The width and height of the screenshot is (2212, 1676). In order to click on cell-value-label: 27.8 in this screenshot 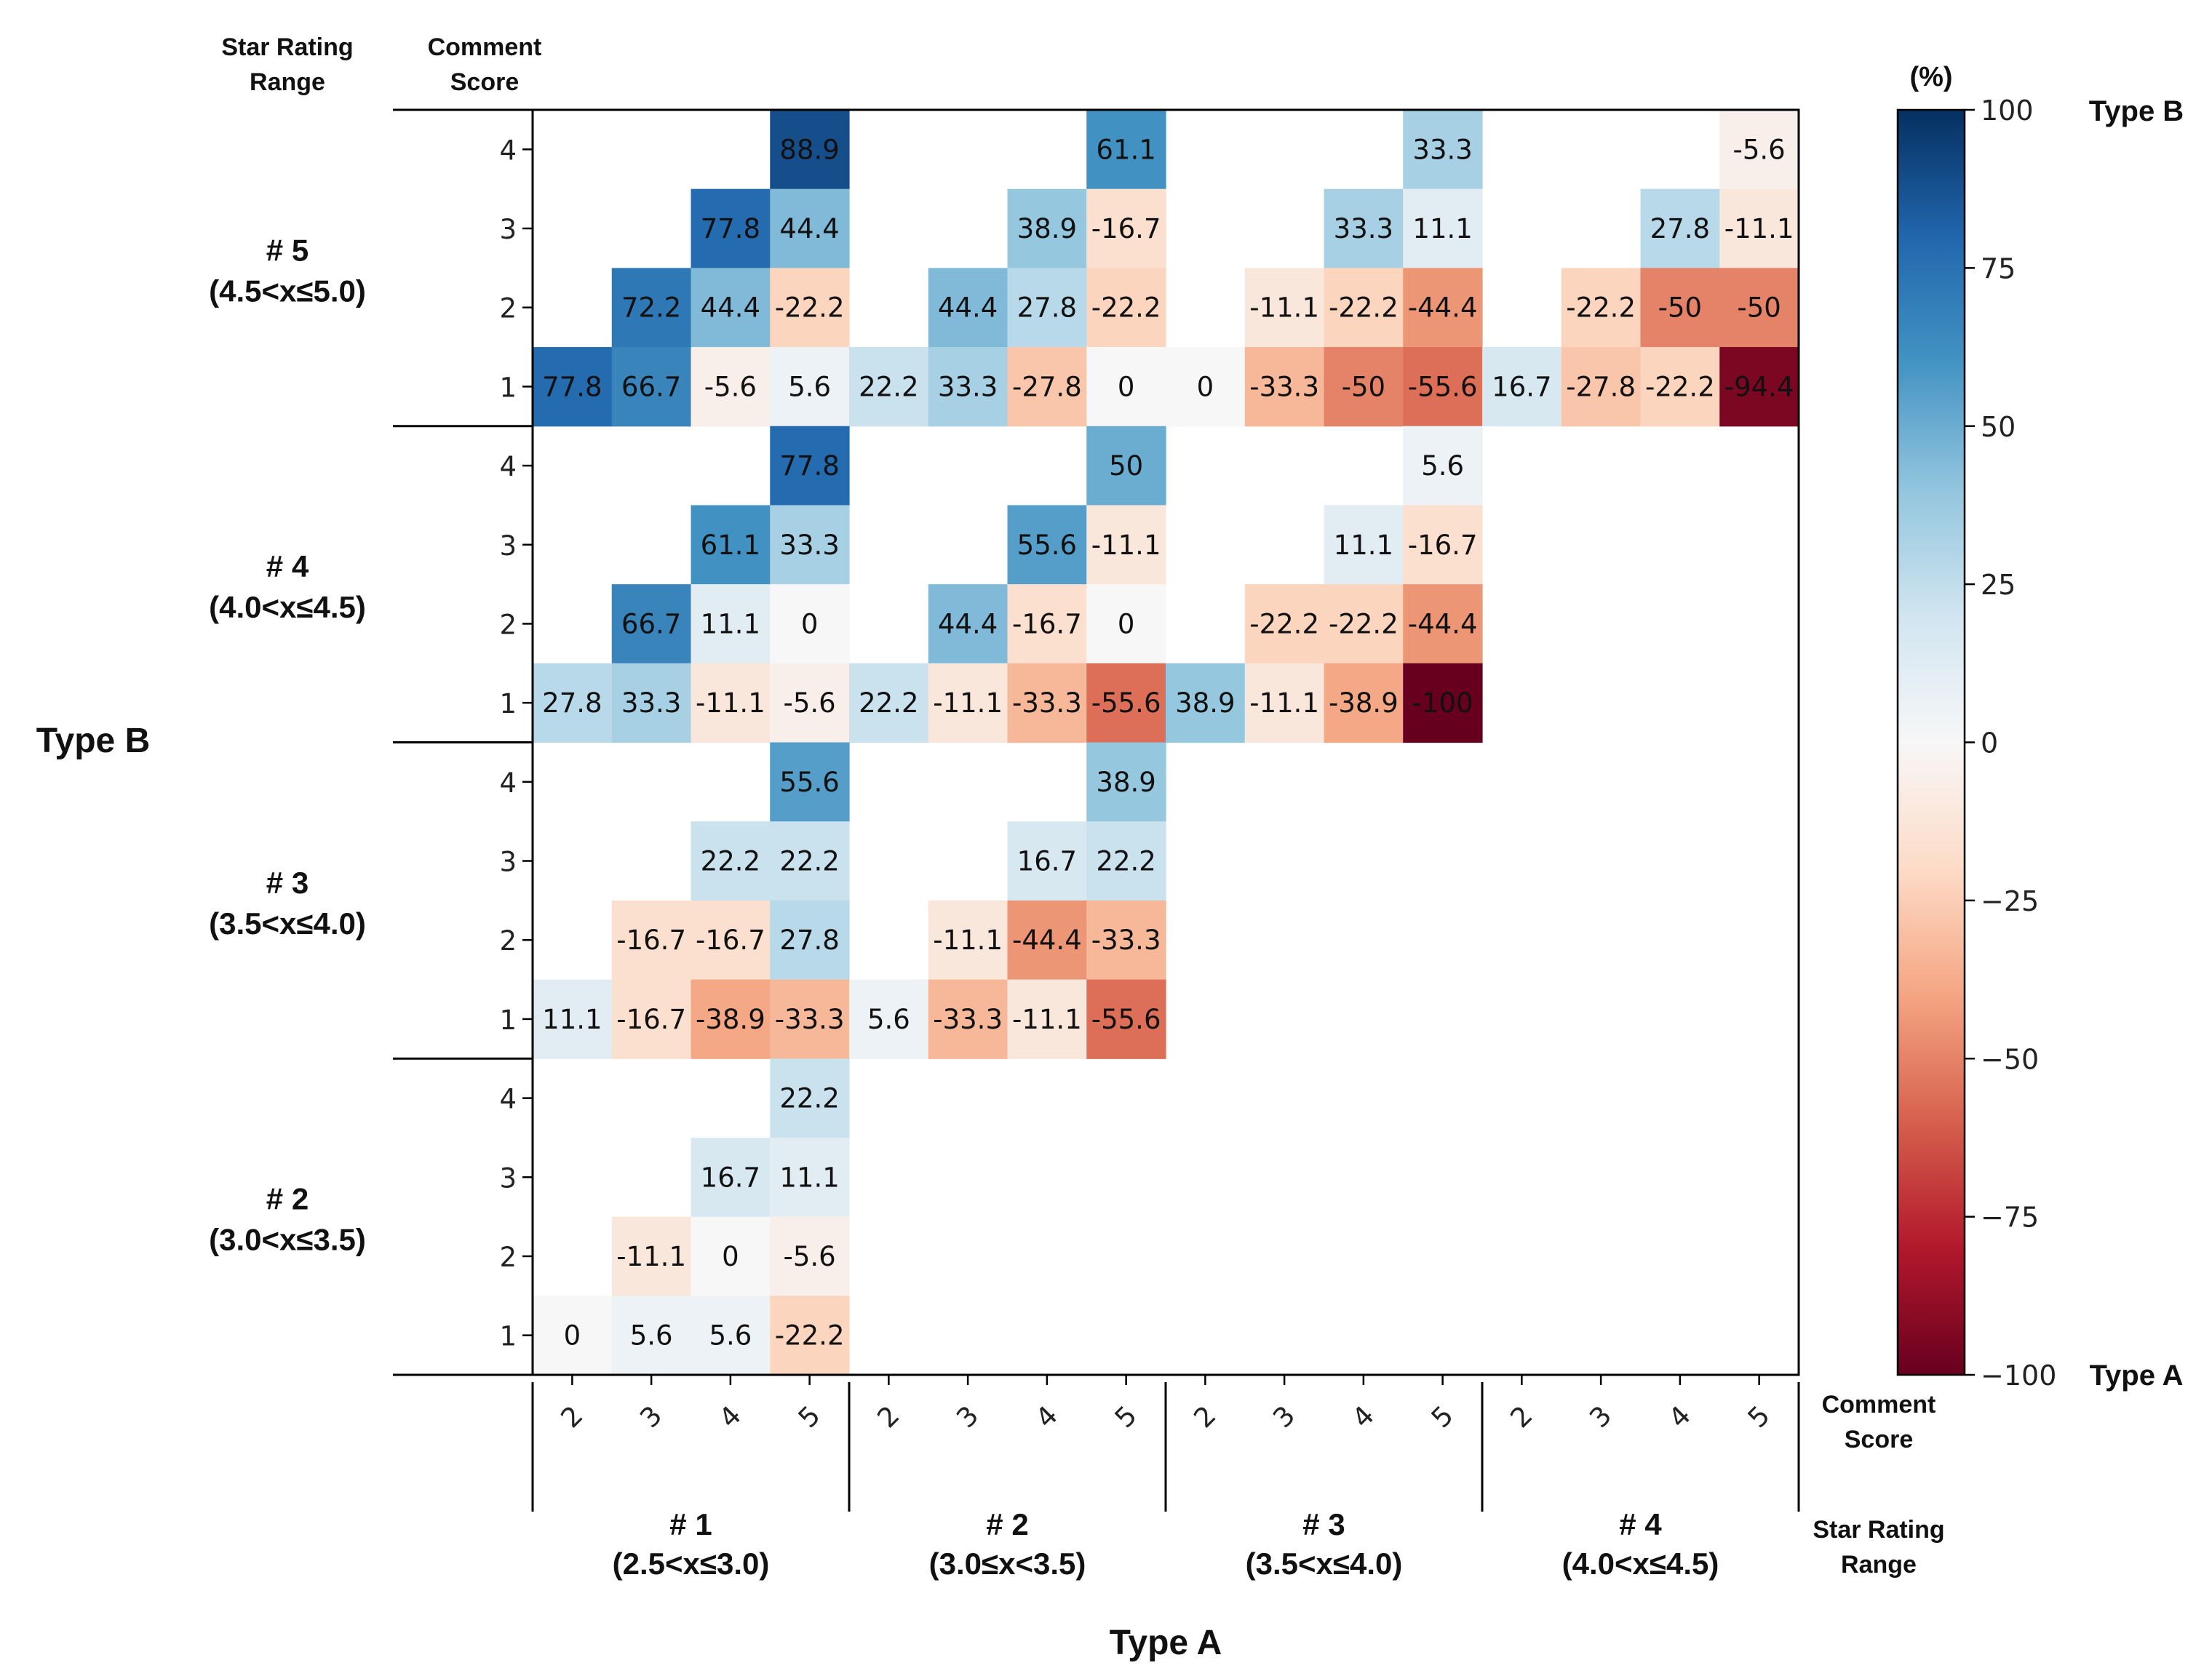, I will do `click(809, 940)`.